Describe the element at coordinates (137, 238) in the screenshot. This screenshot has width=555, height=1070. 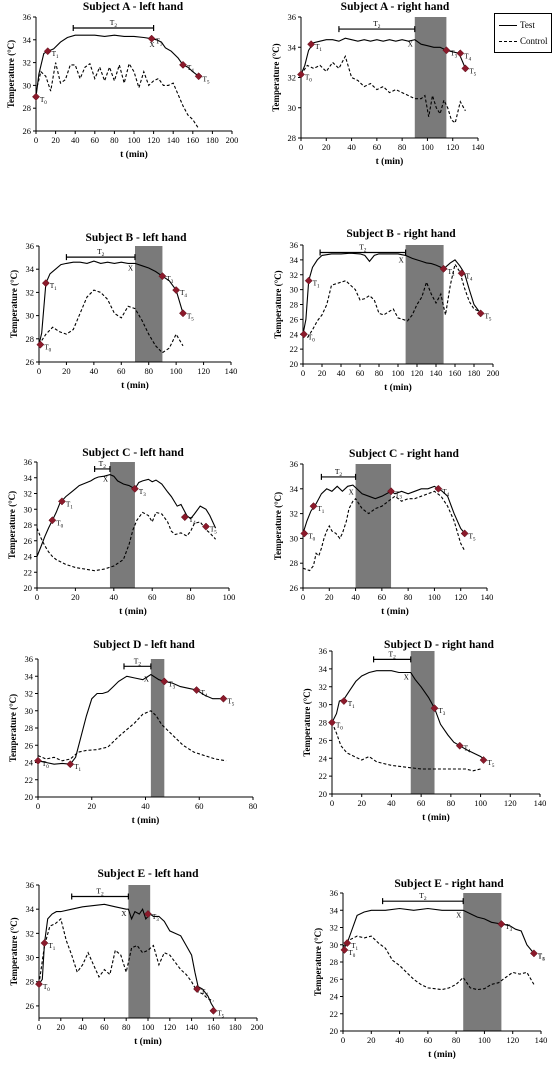
I see `chart-title: Subject B - left hand` at that location.